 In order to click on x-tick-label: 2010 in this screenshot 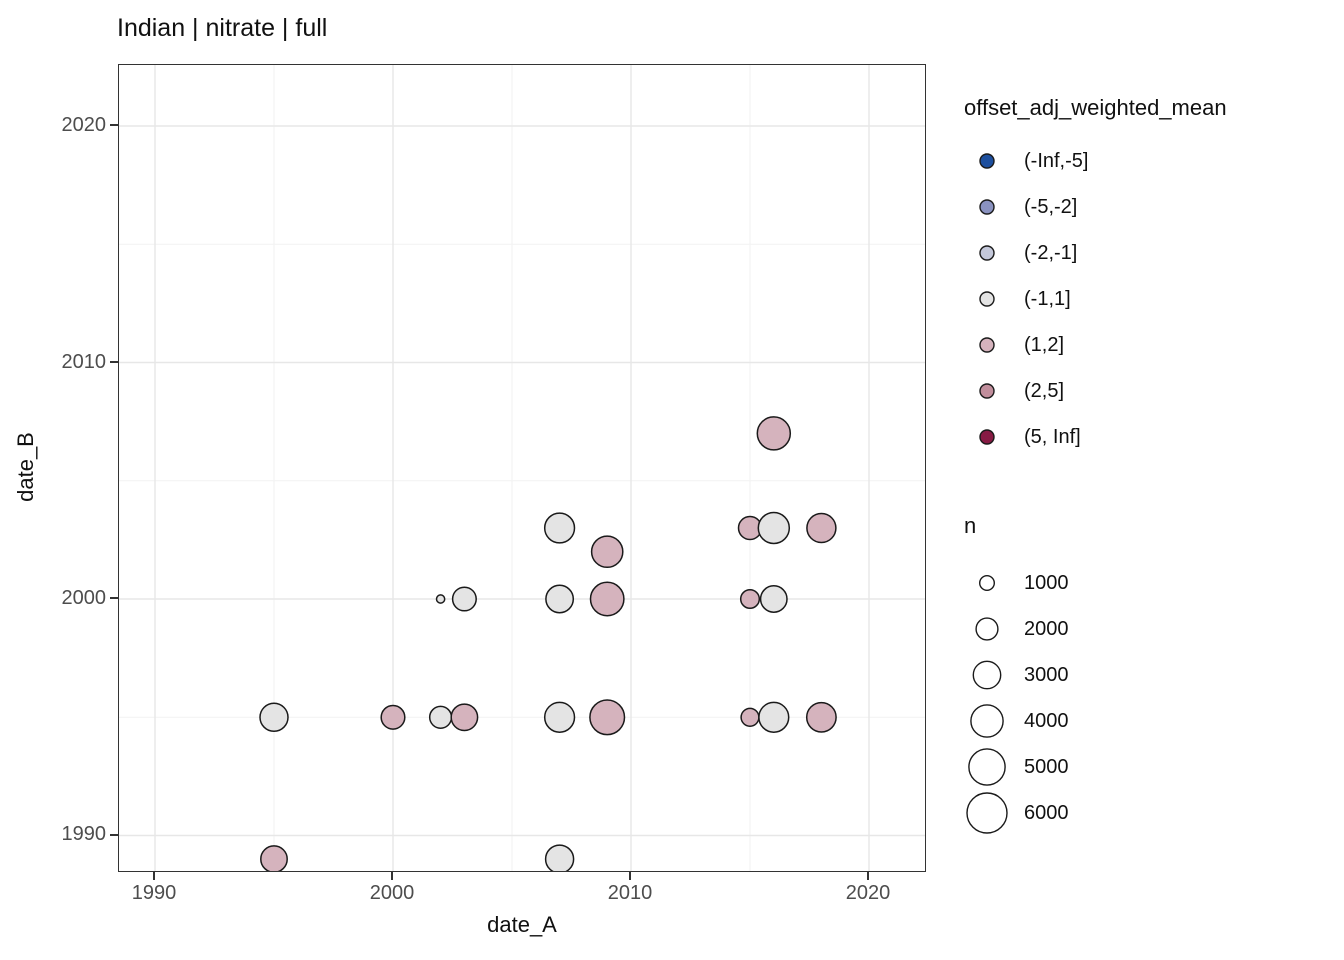, I will do `click(630, 893)`.